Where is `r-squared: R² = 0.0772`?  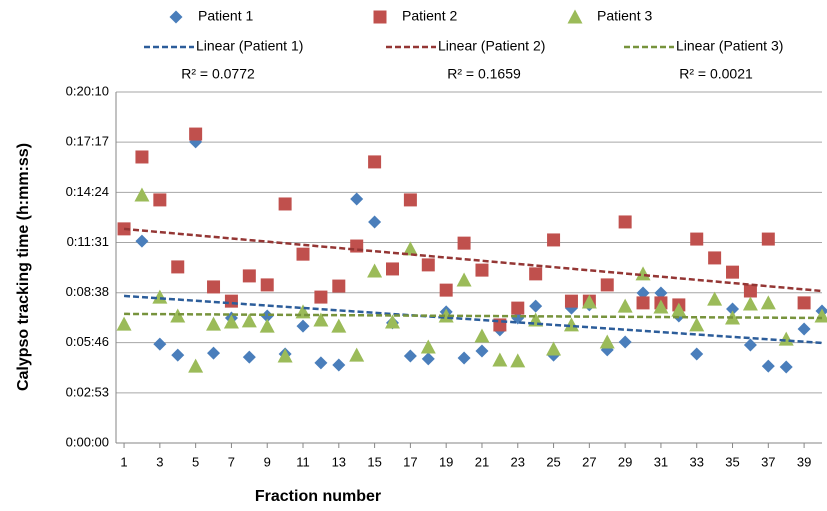 r-squared: R² = 0.0772 is located at coordinates (218, 74).